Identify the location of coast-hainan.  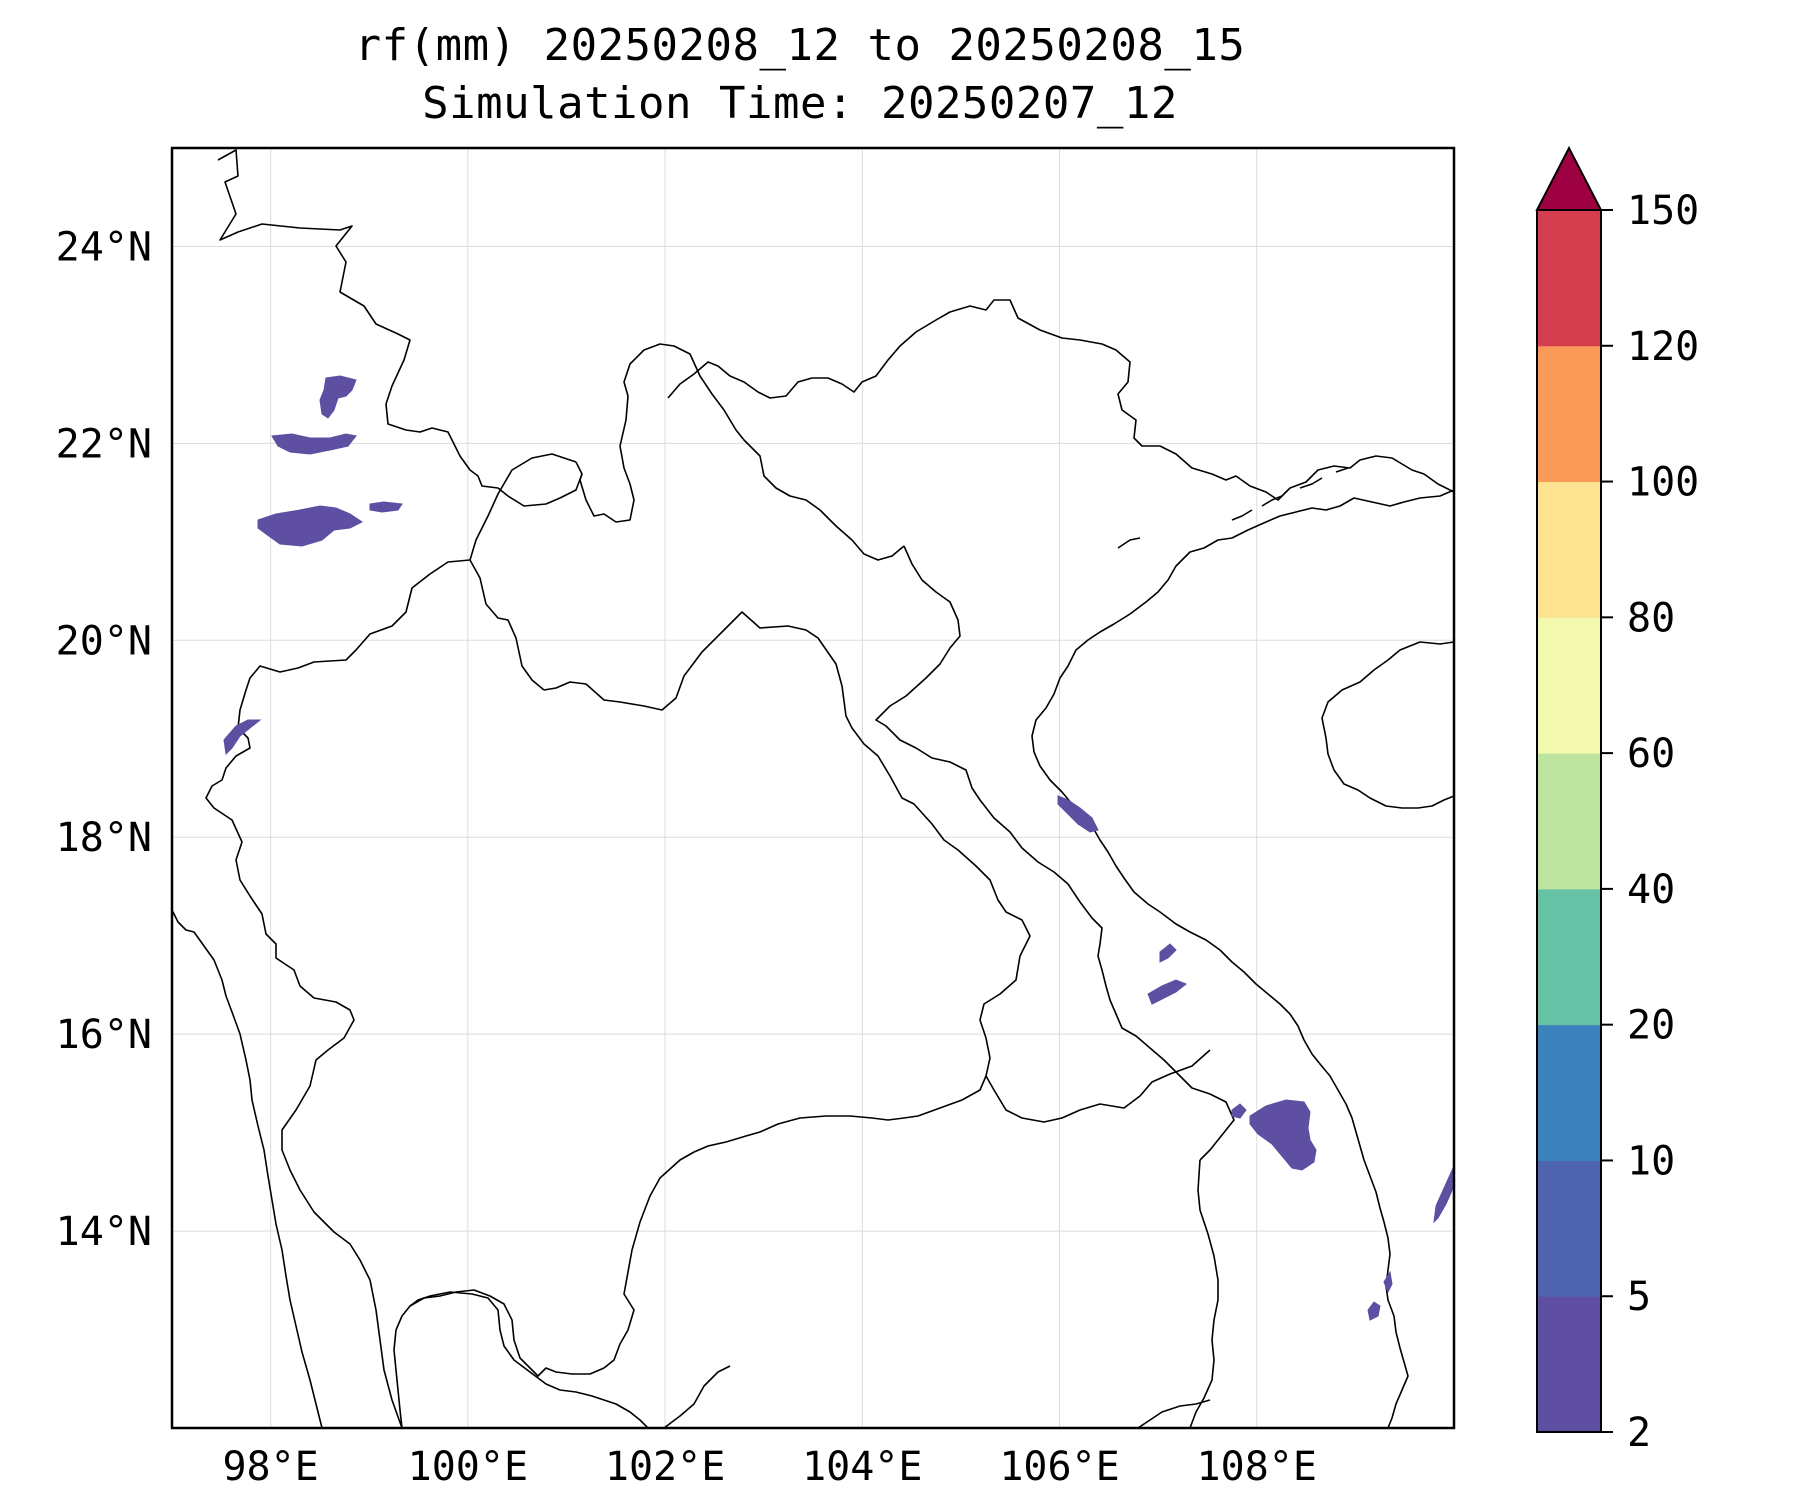
(1387, 725).